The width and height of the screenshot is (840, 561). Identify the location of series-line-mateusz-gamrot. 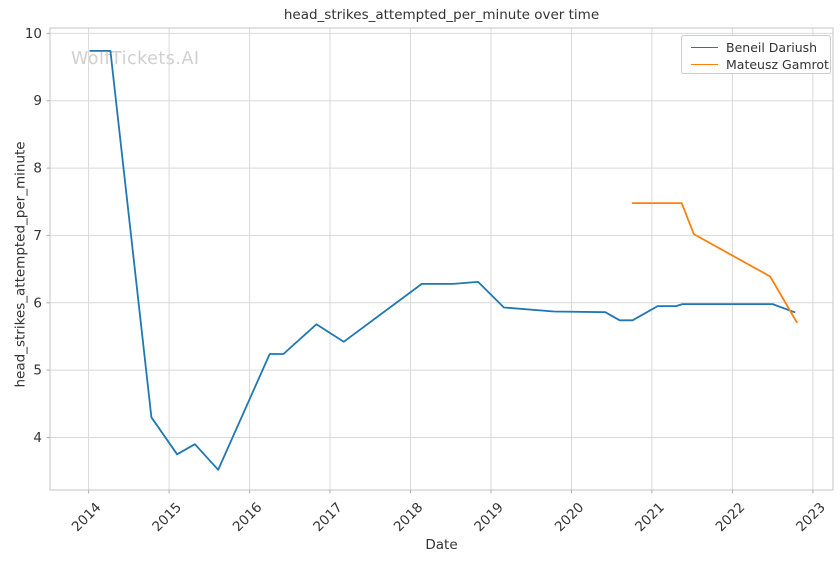
(714, 263).